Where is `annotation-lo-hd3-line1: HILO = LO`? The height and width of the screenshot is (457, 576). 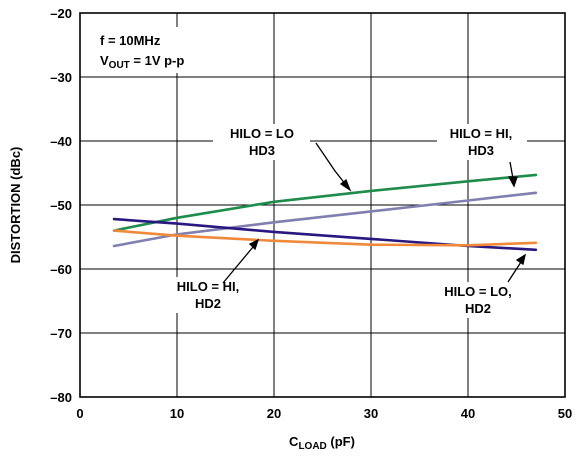
annotation-lo-hd3-line1: HILO = LO is located at coordinates (262, 133).